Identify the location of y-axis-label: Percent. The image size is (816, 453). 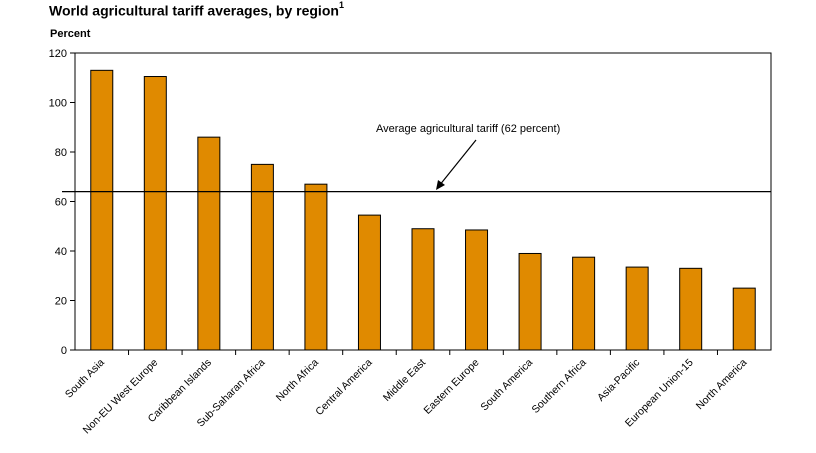
(70, 34).